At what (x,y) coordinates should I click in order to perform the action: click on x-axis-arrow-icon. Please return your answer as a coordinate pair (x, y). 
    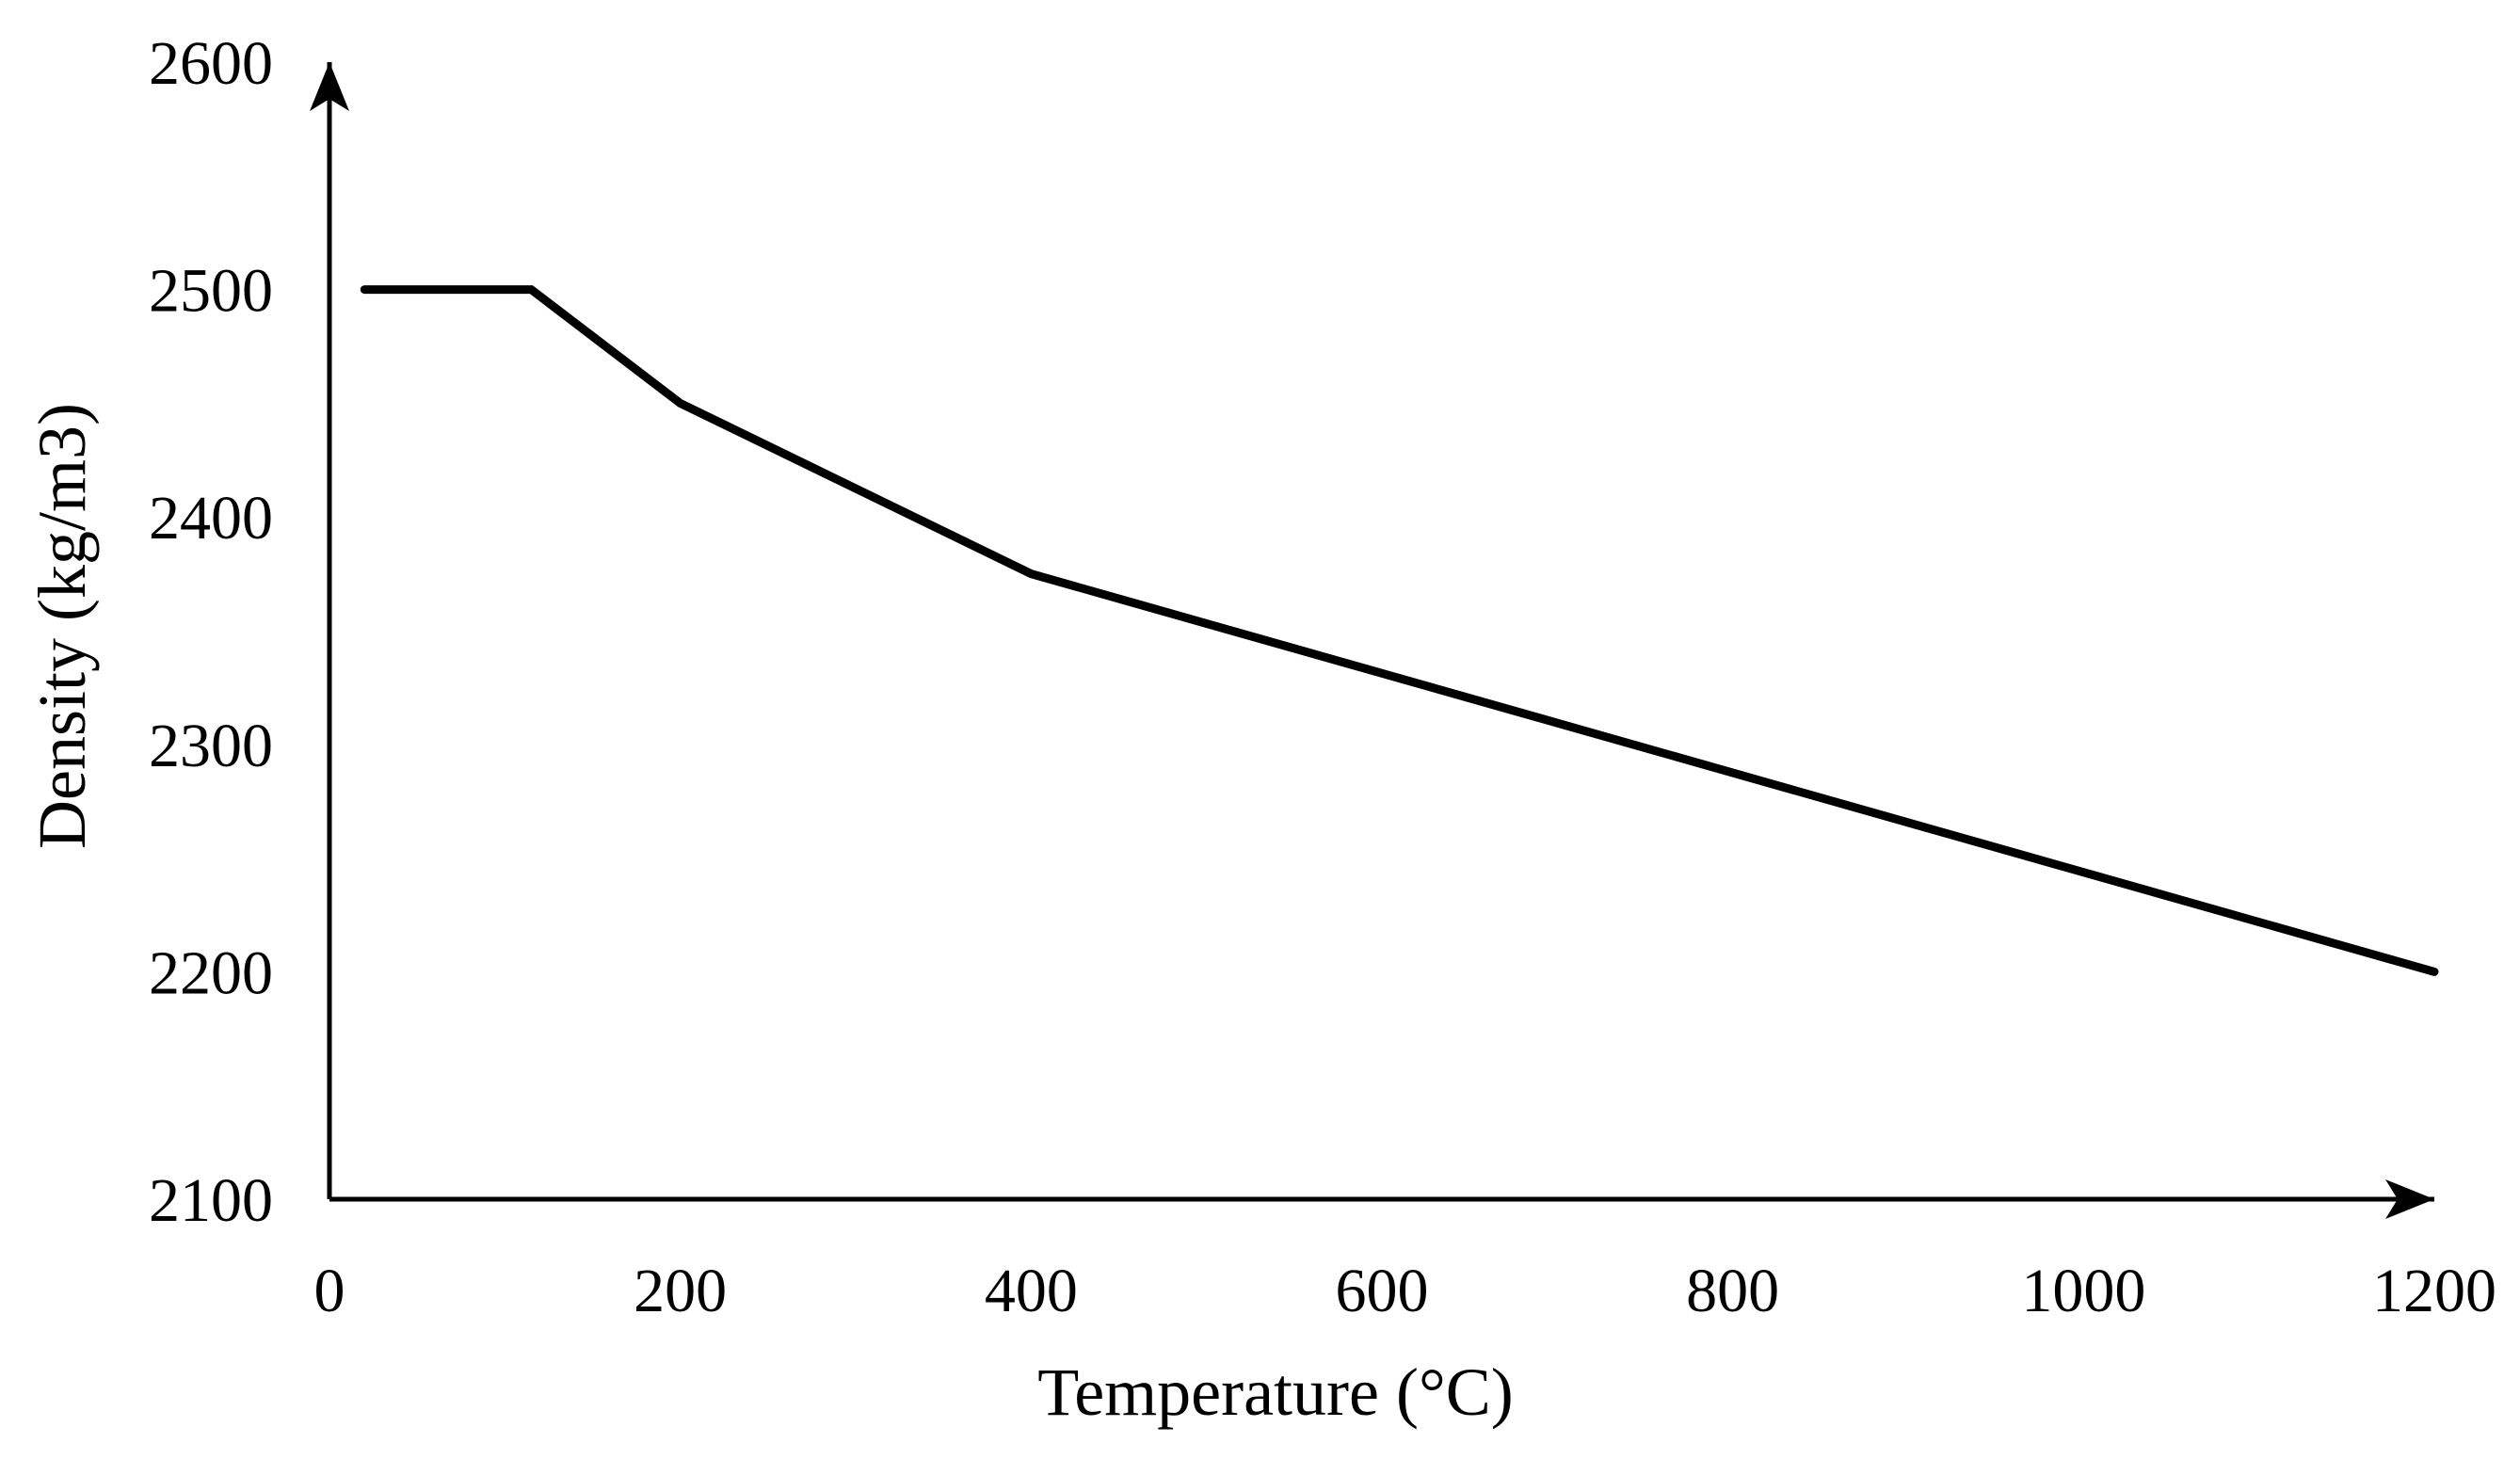
    Looking at the image, I should click on (2409, 1199).